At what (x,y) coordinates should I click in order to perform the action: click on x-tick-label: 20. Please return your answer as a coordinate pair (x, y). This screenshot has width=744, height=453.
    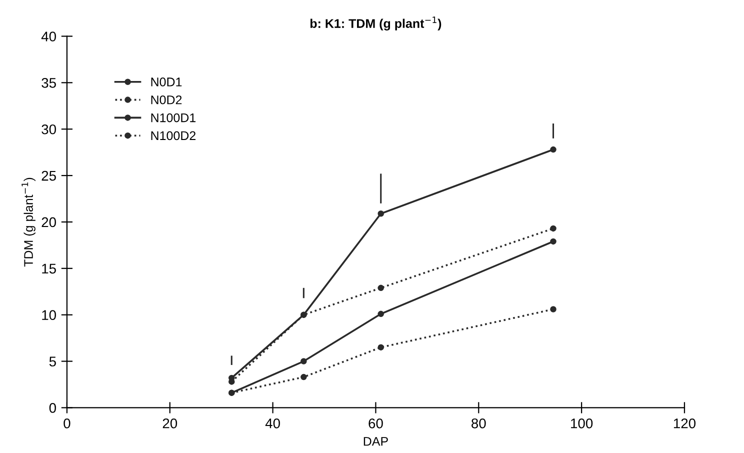
    Looking at the image, I should click on (170, 423).